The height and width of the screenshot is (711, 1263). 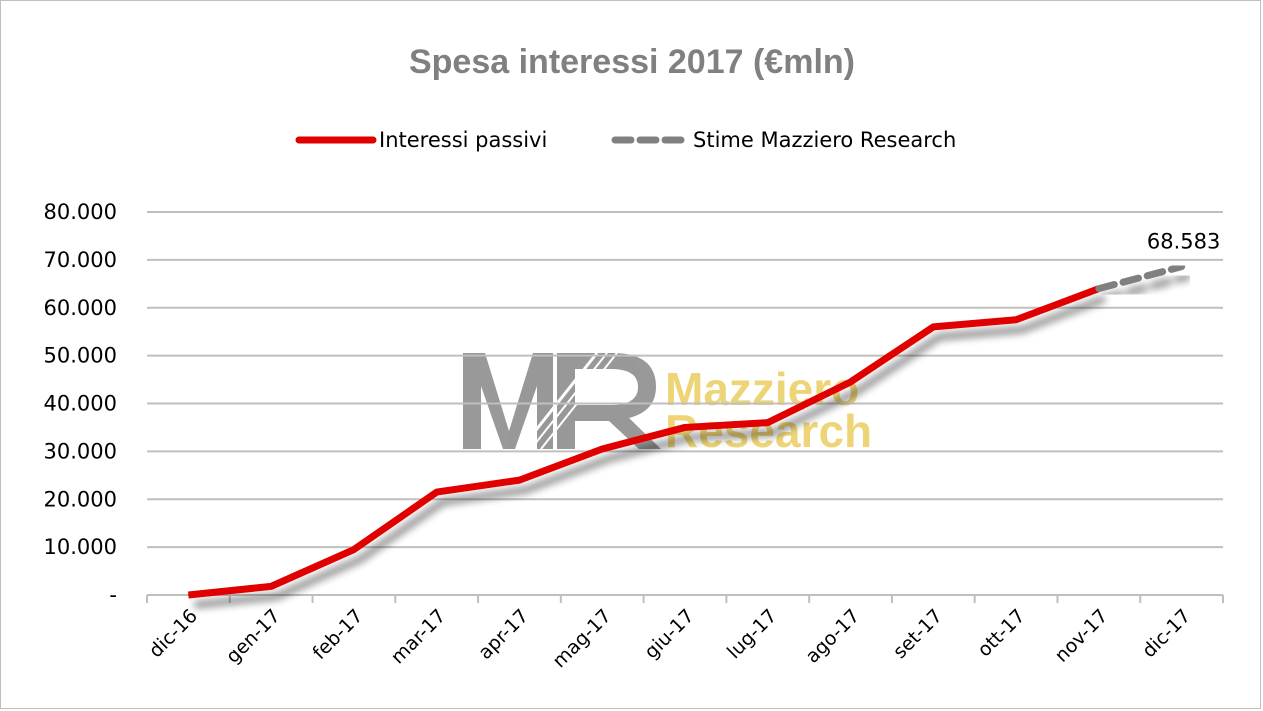 I want to click on x-tick-label: ago-17, so click(x=832, y=636).